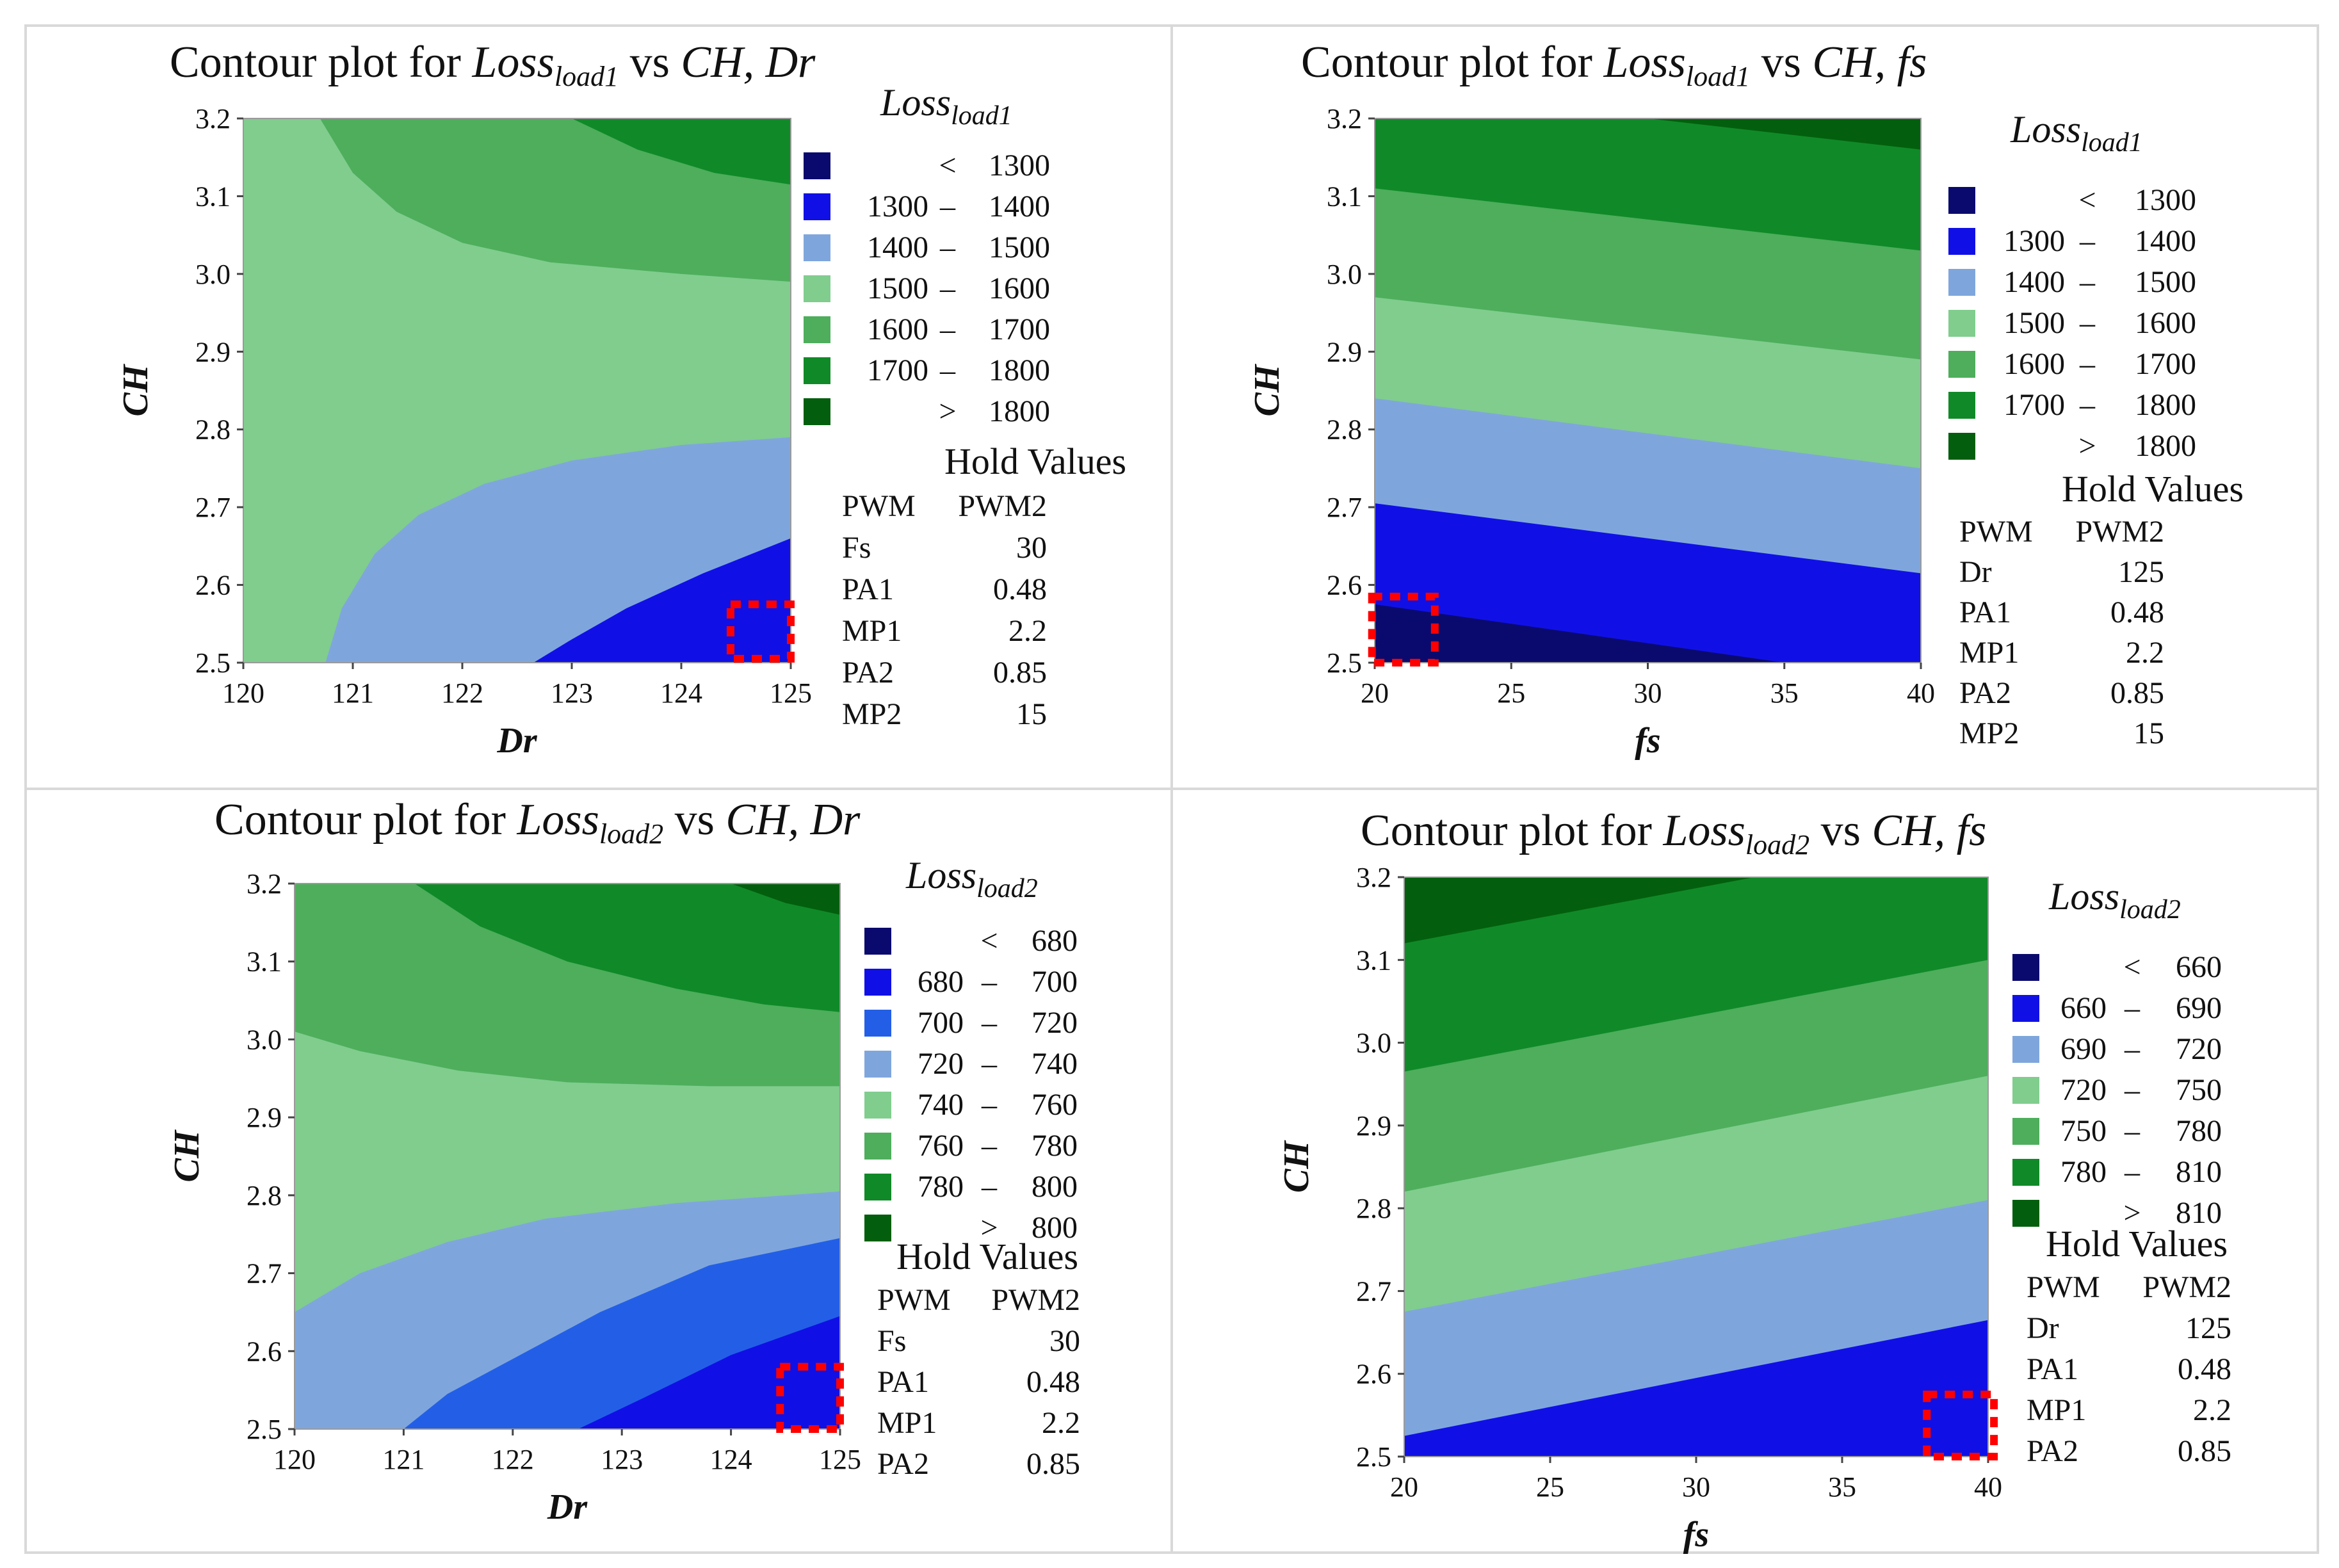 The height and width of the screenshot is (1568, 2339). I want to click on legend-range-low: 1400, so click(897, 247).